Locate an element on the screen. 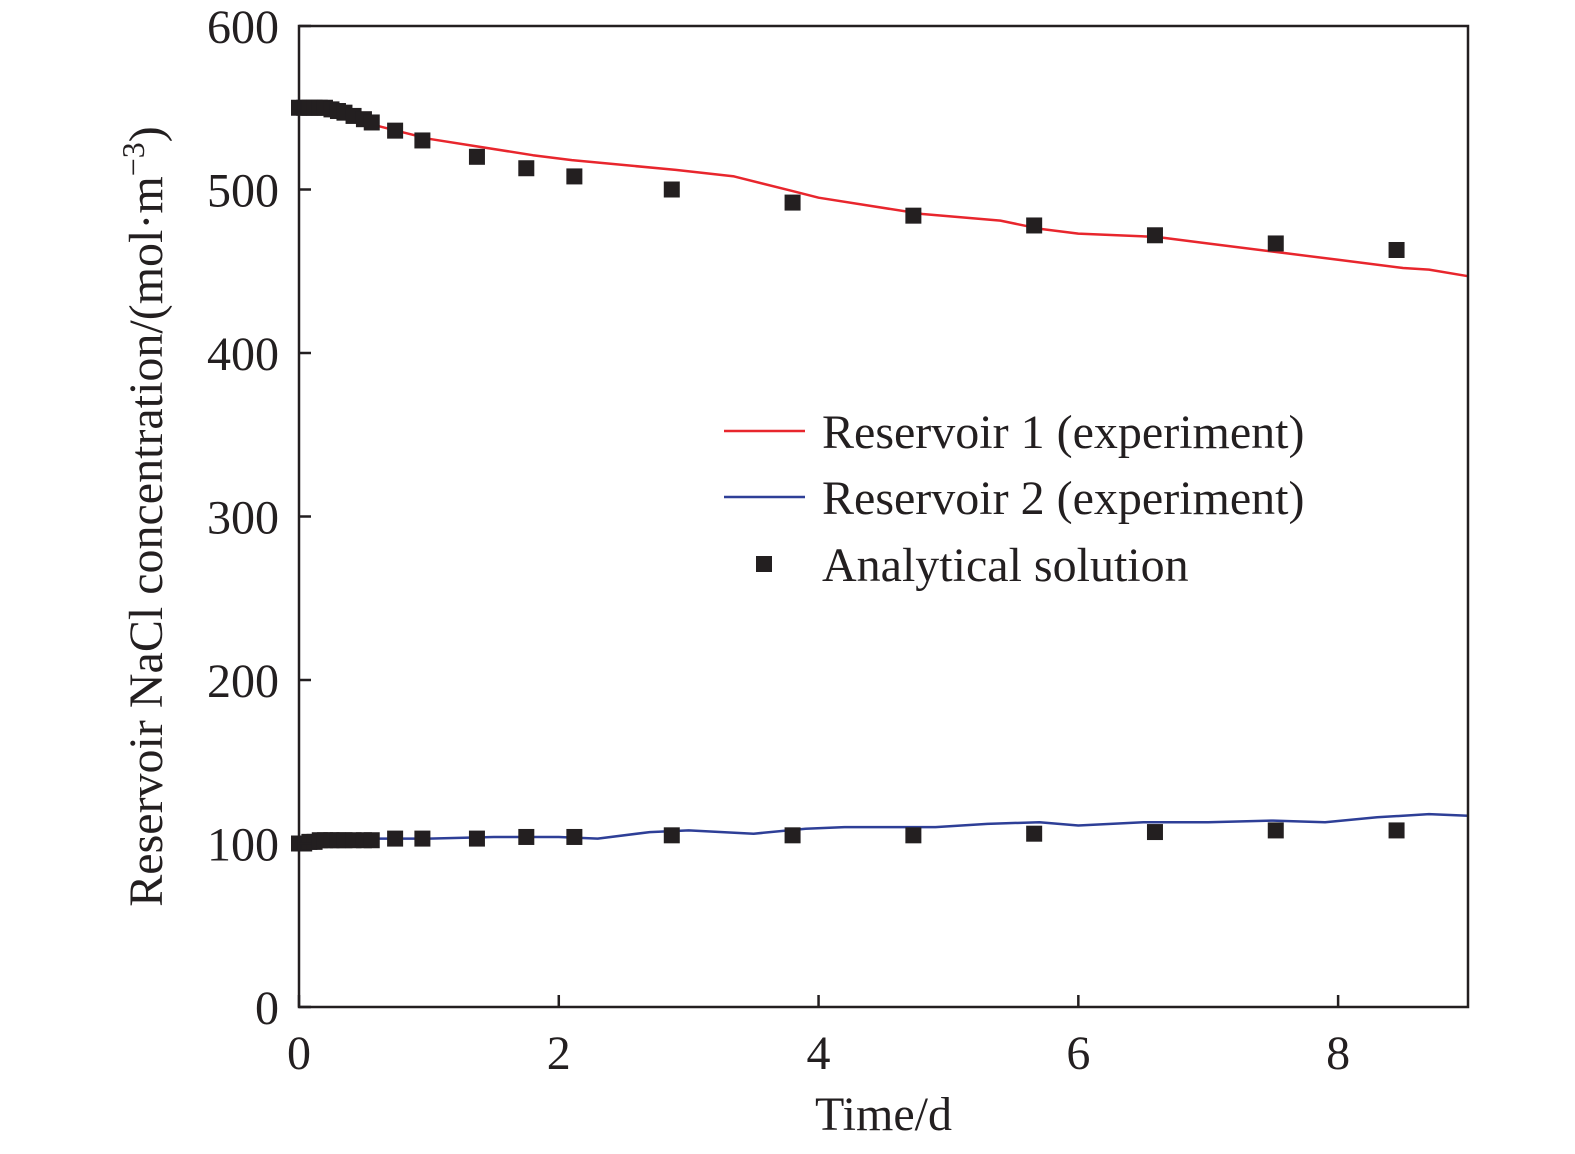 The image size is (1575, 1154). x-tick-label: 6 is located at coordinates (1078, 1053).